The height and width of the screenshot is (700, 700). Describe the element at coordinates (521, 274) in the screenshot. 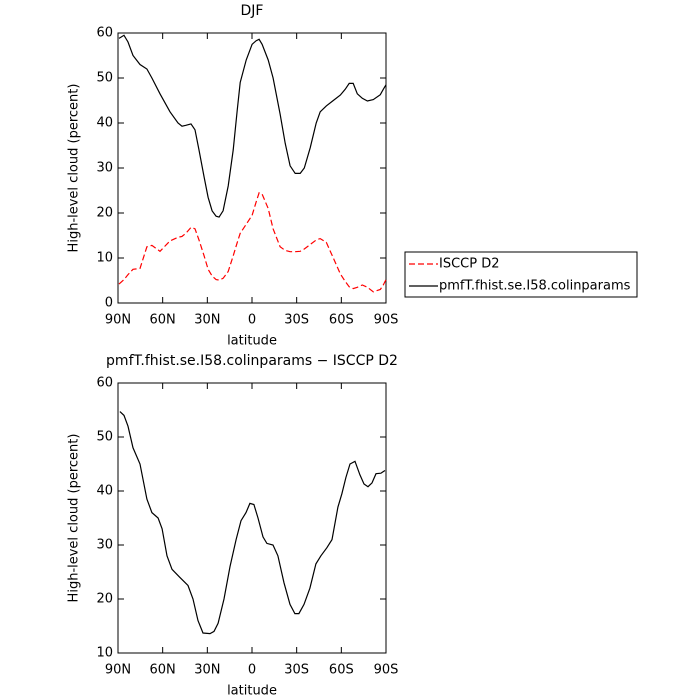

I see `legend-box` at that location.